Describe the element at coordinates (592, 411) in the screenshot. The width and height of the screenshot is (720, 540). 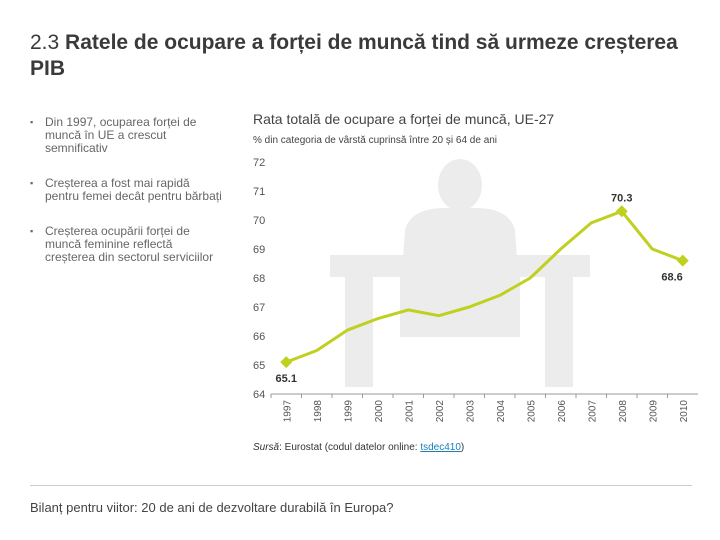
I see `x-tick-label: 2007` at that location.